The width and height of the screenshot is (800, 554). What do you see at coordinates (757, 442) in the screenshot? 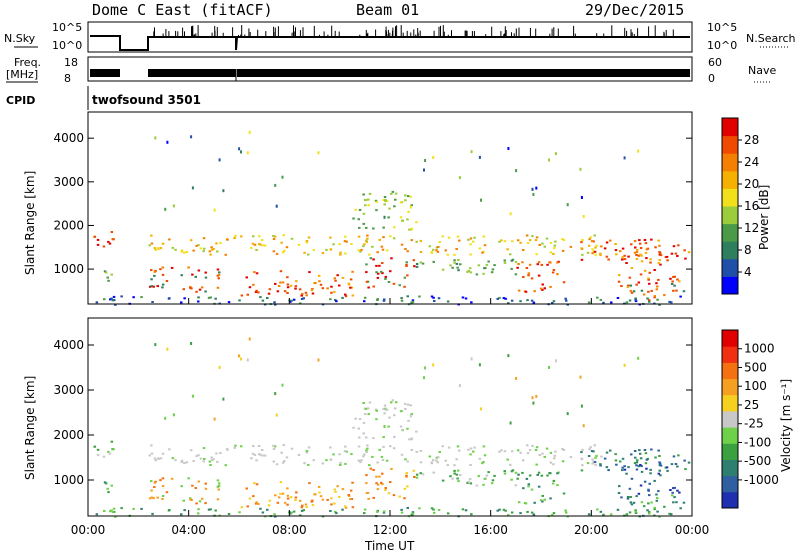
I see `velocity-colorbar-tick-label: -100` at bounding box center [757, 442].